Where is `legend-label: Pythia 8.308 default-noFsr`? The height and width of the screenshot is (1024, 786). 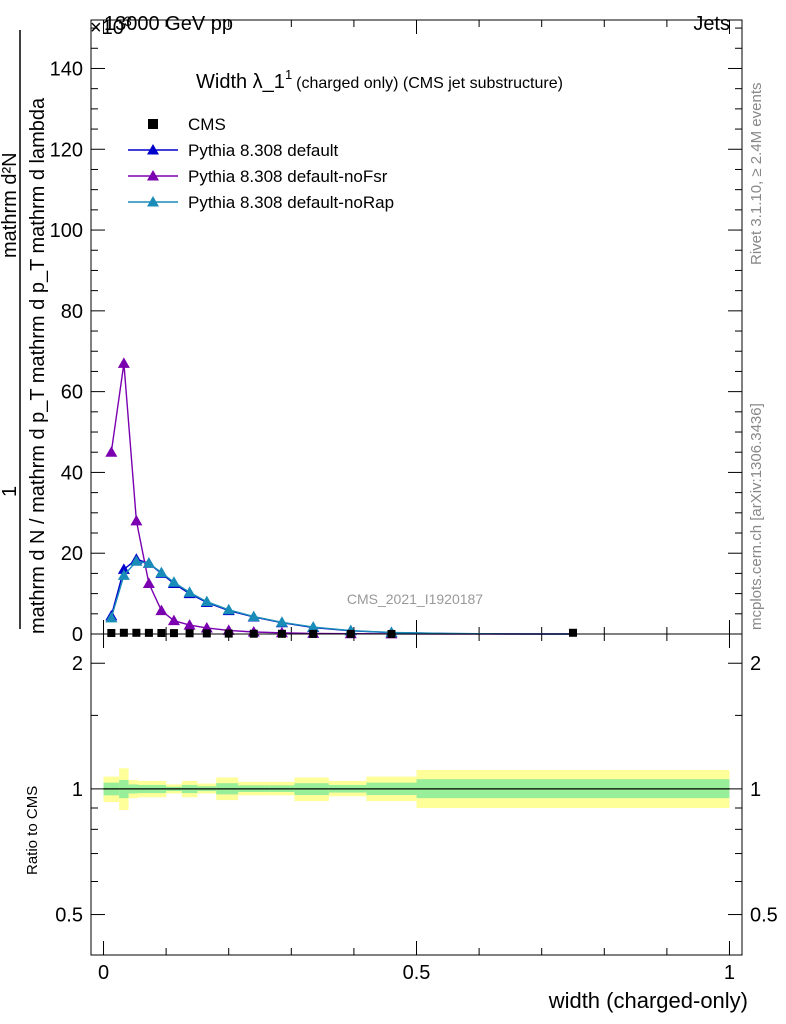
legend-label: Pythia 8.308 default-noFsr is located at coordinates (288, 176).